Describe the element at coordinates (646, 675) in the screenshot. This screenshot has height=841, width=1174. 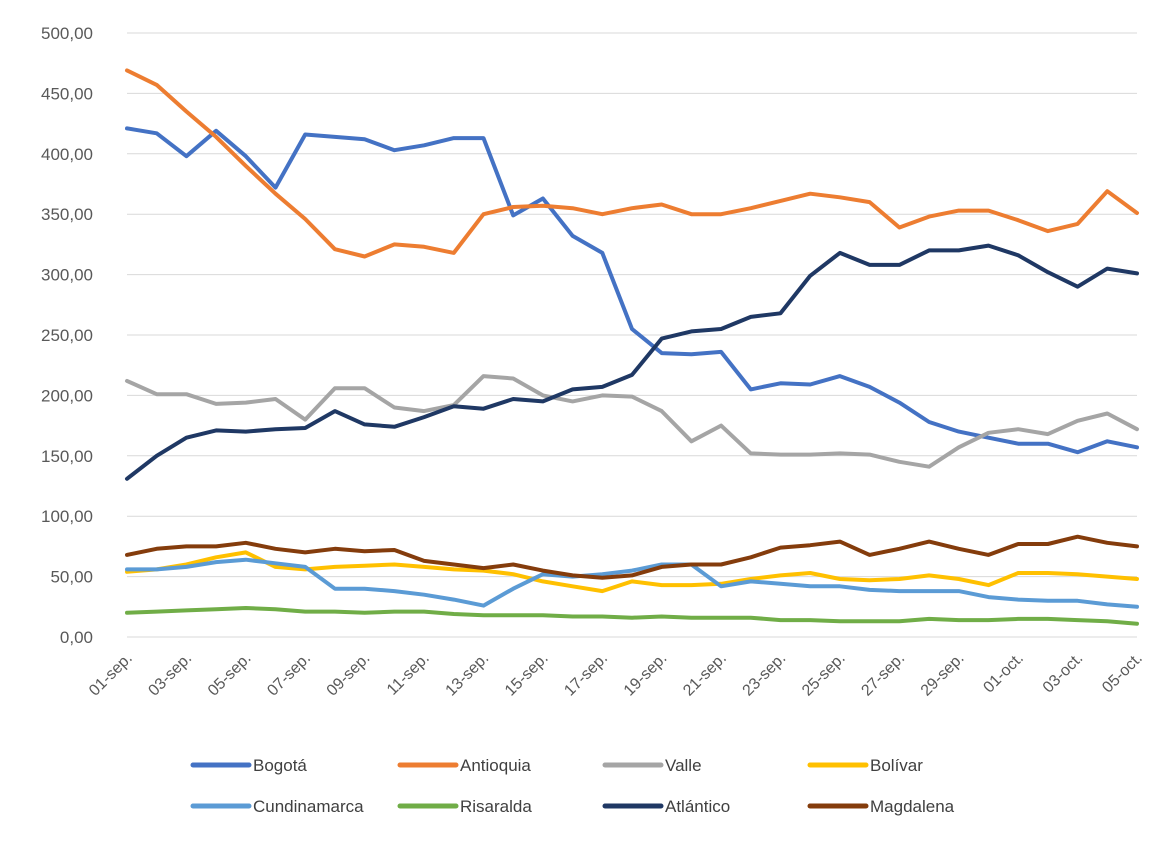
I see `x-tick-label: 19-sep.` at that location.